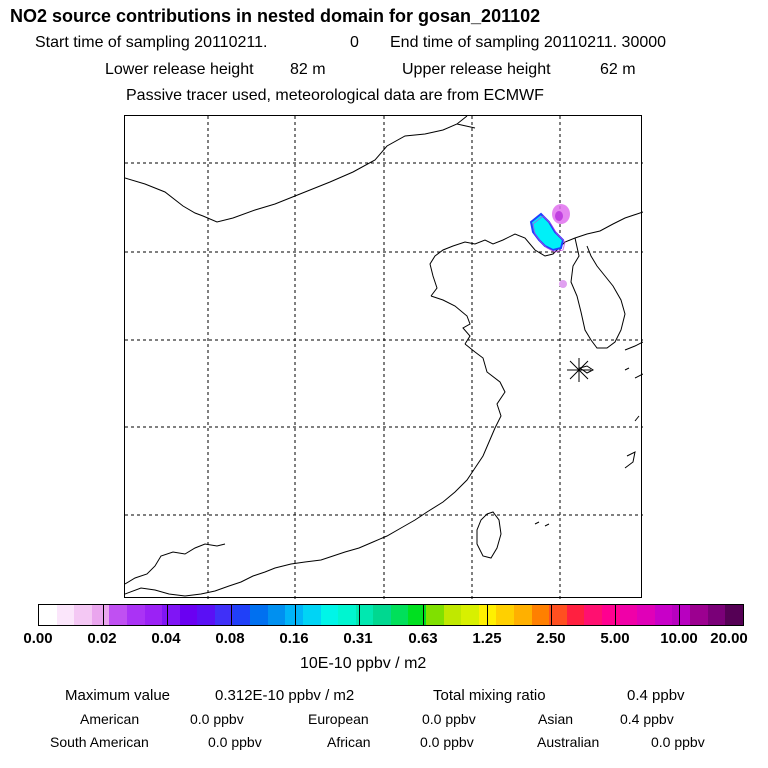 The image size is (768, 768). What do you see at coordinates (615, 638) in the screenshot?
I see `colorbar-label-9: 5.00` at bounding box center [615, 638].